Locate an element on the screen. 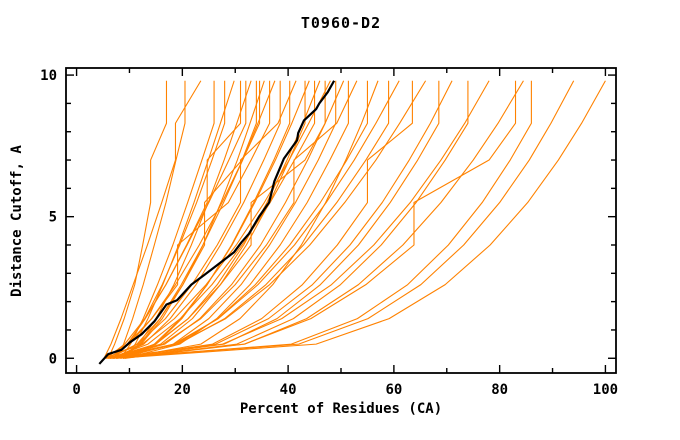 The height and width of the screenshot is (440, 680). y-tick-label: 5 is located at coordinates (53, 218).